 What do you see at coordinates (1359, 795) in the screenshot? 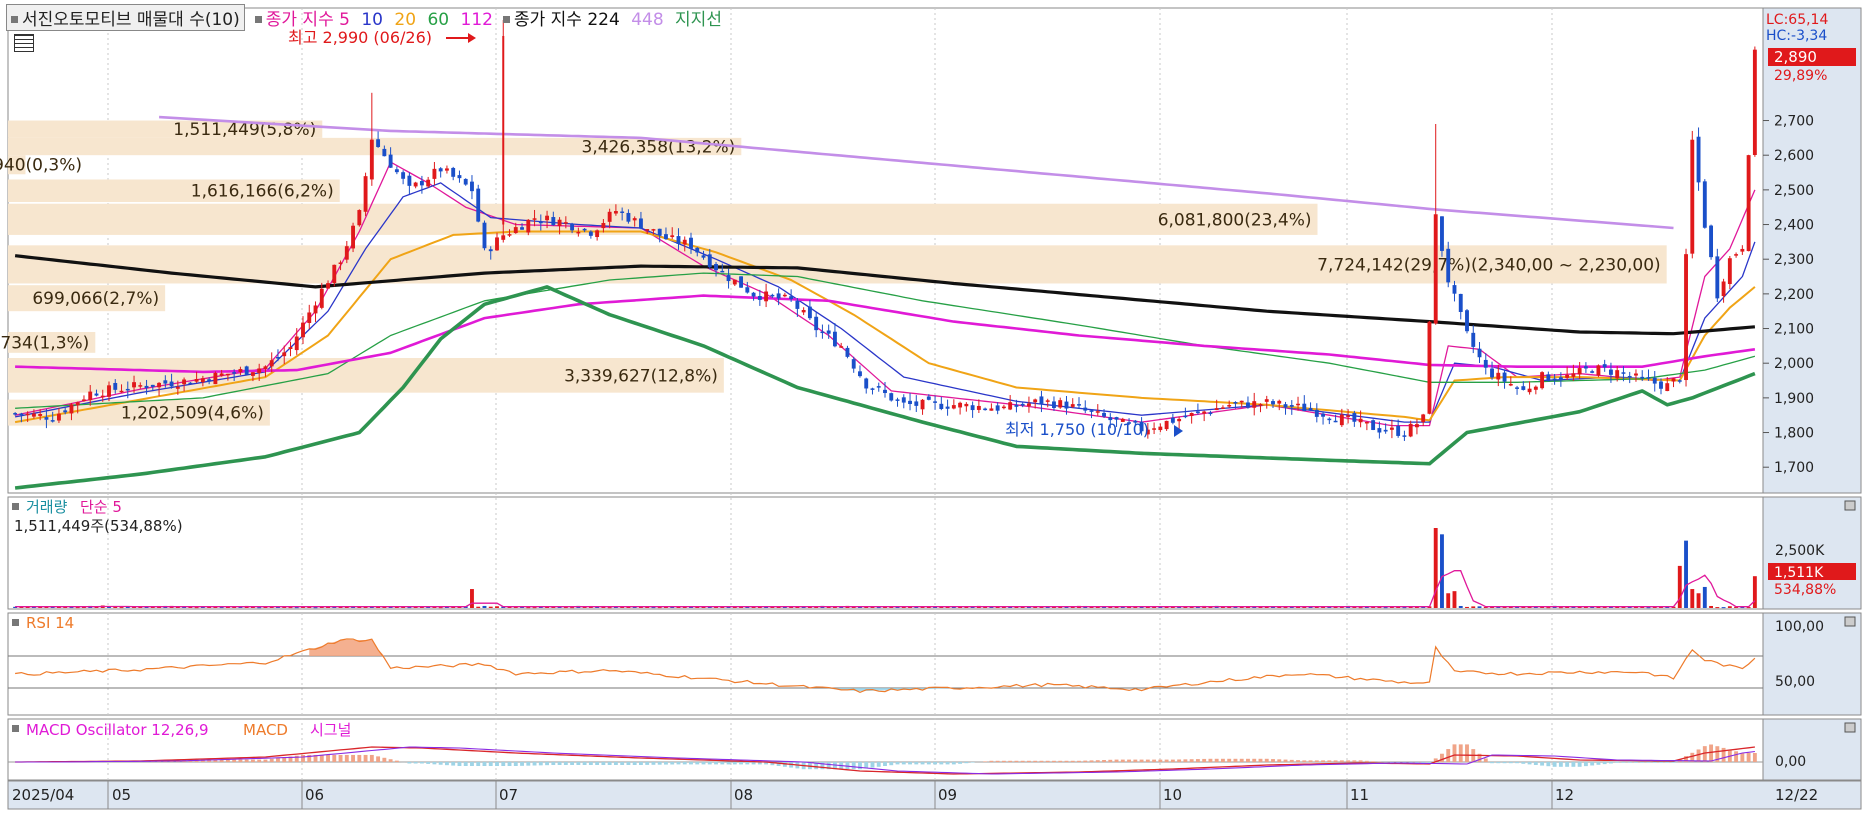
I see `time-label: 11` at bounding box center [1359, 795].